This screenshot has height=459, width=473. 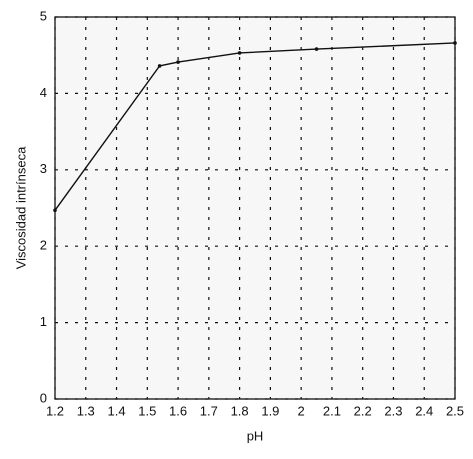 I want to click on x-tick-label: 2.4, so click(x=424, y=410).